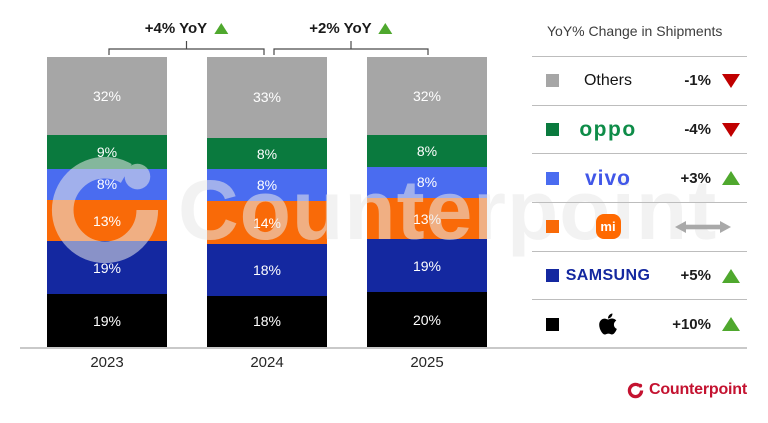 Image resolution: width=768 pixels, height=423 pixels. Describe the element at coordinates (552, 178) in the screenshot. I see `legend-swatch-vivo` at that location.